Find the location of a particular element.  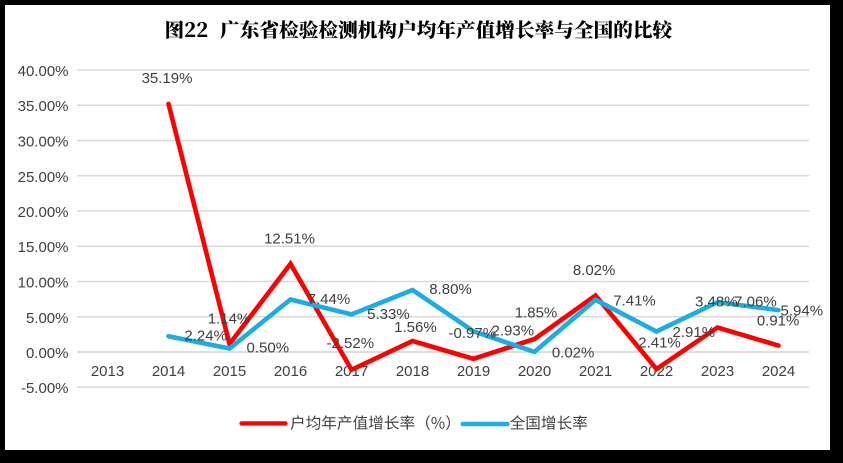

svg-text: 2.91% is located at coordinates (694, 332).